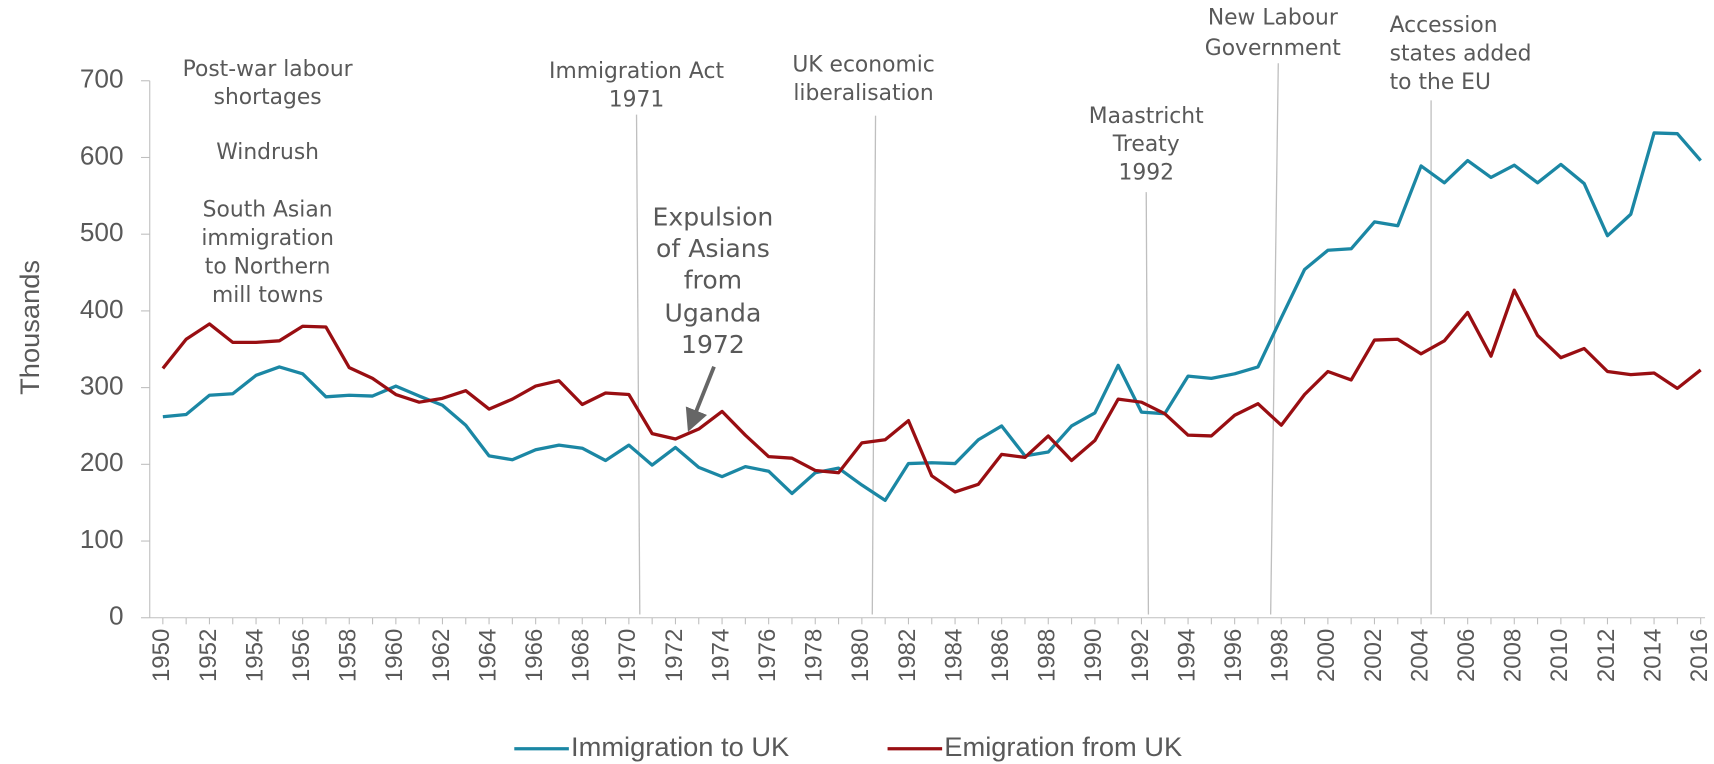 This screenshot has height=764, width=1714. What do you see at coordinates (102, 539) in the screenshot?
I see `y-tick-label: 100` at bounding box center [102, 539].